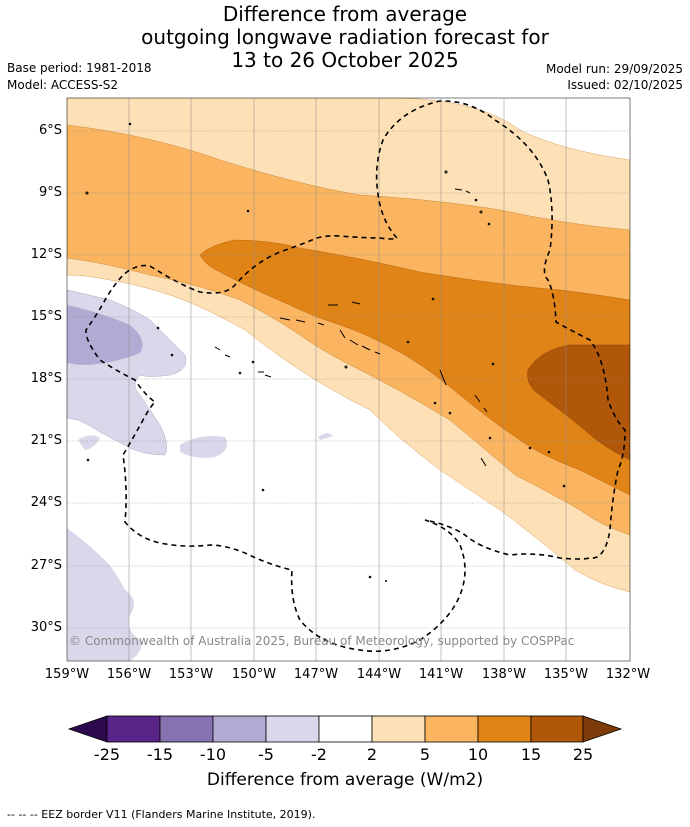 Image resolution: width=690 pixels, height=827 pixels. Describe the element at coordinates (625, 85) in the screenshot. I see `issued-date: Issued: 02/10/2025` at that location.